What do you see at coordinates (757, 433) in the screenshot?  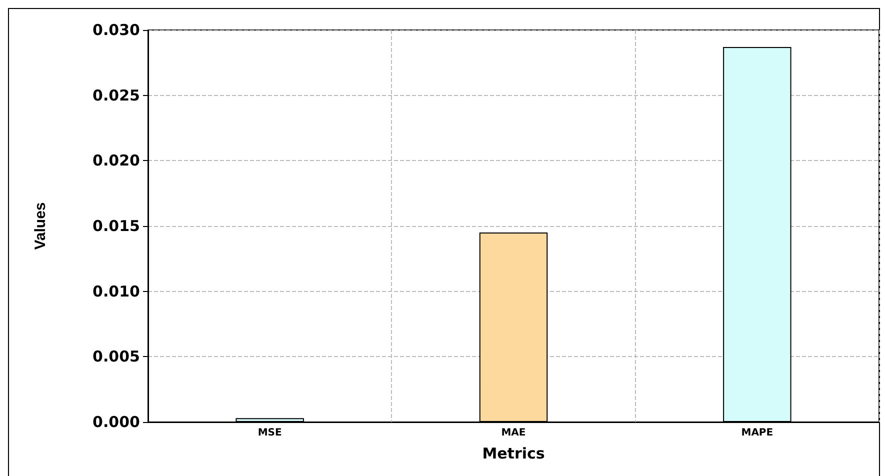 I see `x-tick-label: MAPE` at bounding box center [757, 433].